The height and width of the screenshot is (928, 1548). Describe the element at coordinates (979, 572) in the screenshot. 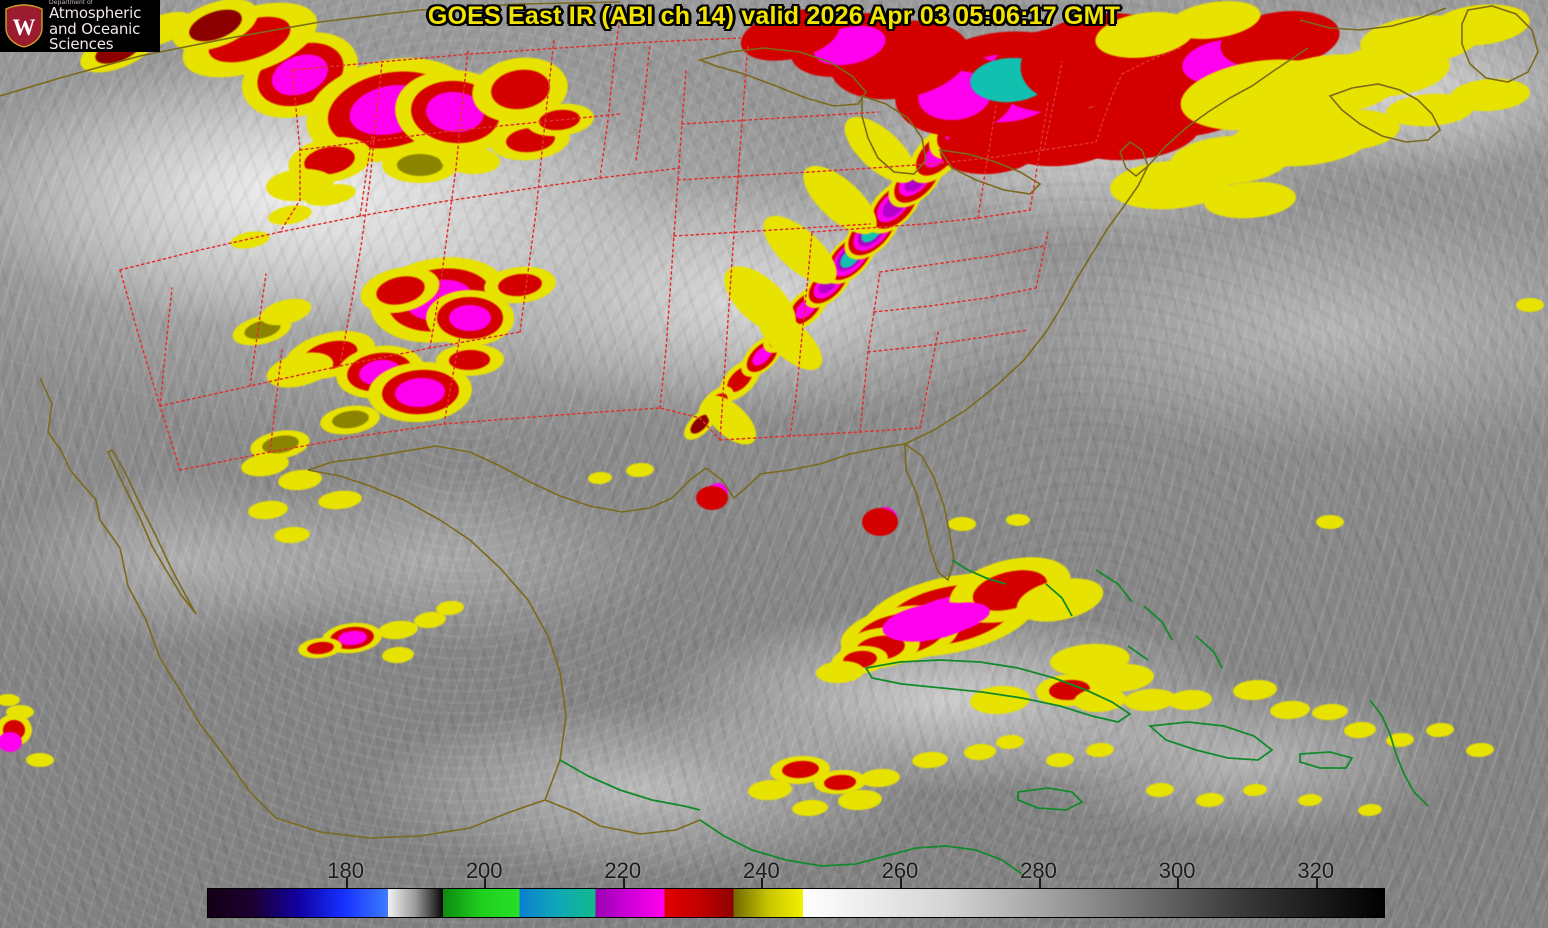

I see `coastline-florida-keys-green` at that location.